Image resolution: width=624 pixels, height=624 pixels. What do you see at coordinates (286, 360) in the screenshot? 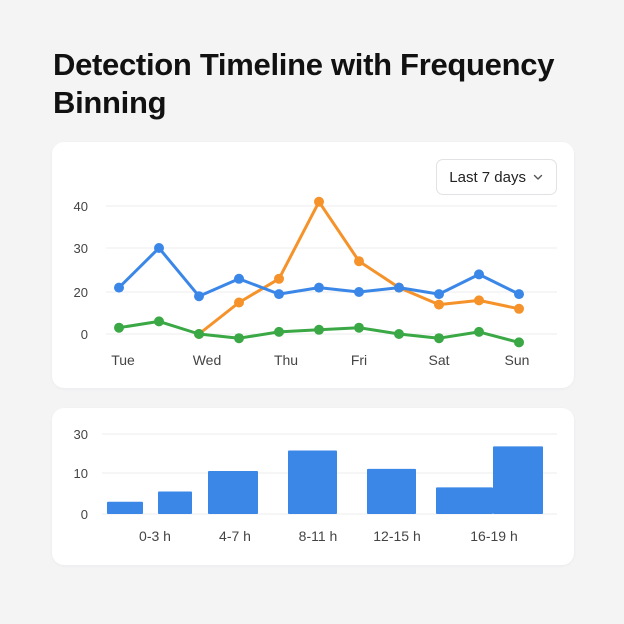
I see `x-tick-label: Thu` at bounding box center [286, 360].